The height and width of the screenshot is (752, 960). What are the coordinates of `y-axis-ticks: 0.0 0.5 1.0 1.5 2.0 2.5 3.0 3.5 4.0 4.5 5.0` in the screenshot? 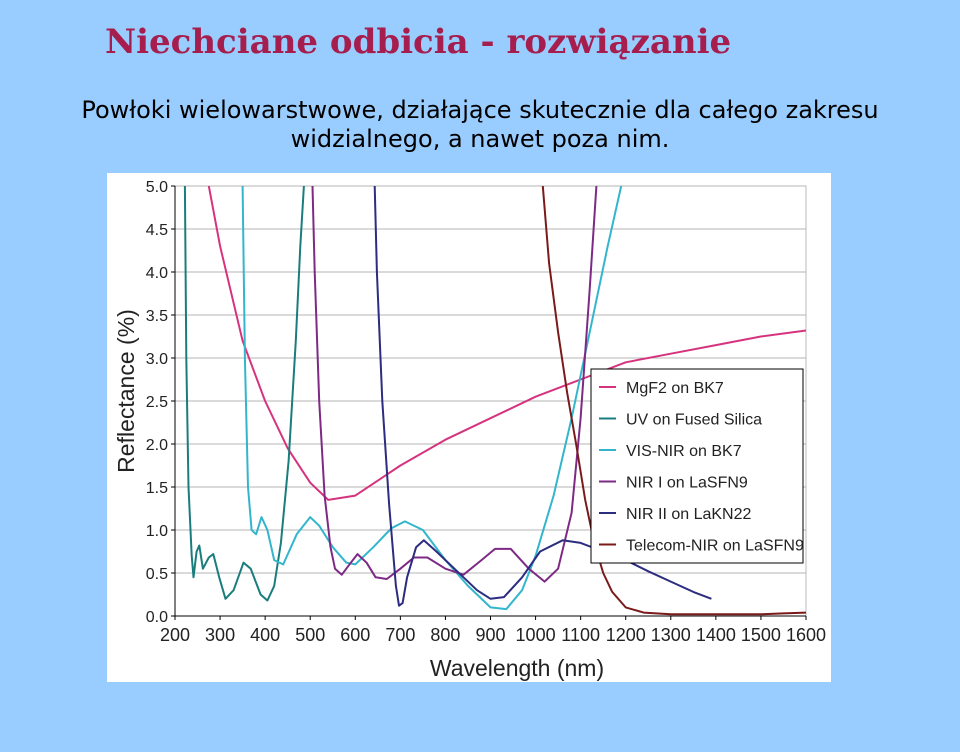 It's located at (160, 402).